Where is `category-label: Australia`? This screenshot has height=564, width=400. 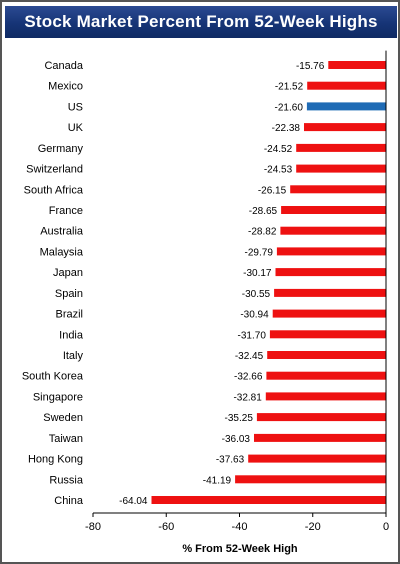
category-label: Australia is located at coordinates (62, 232).